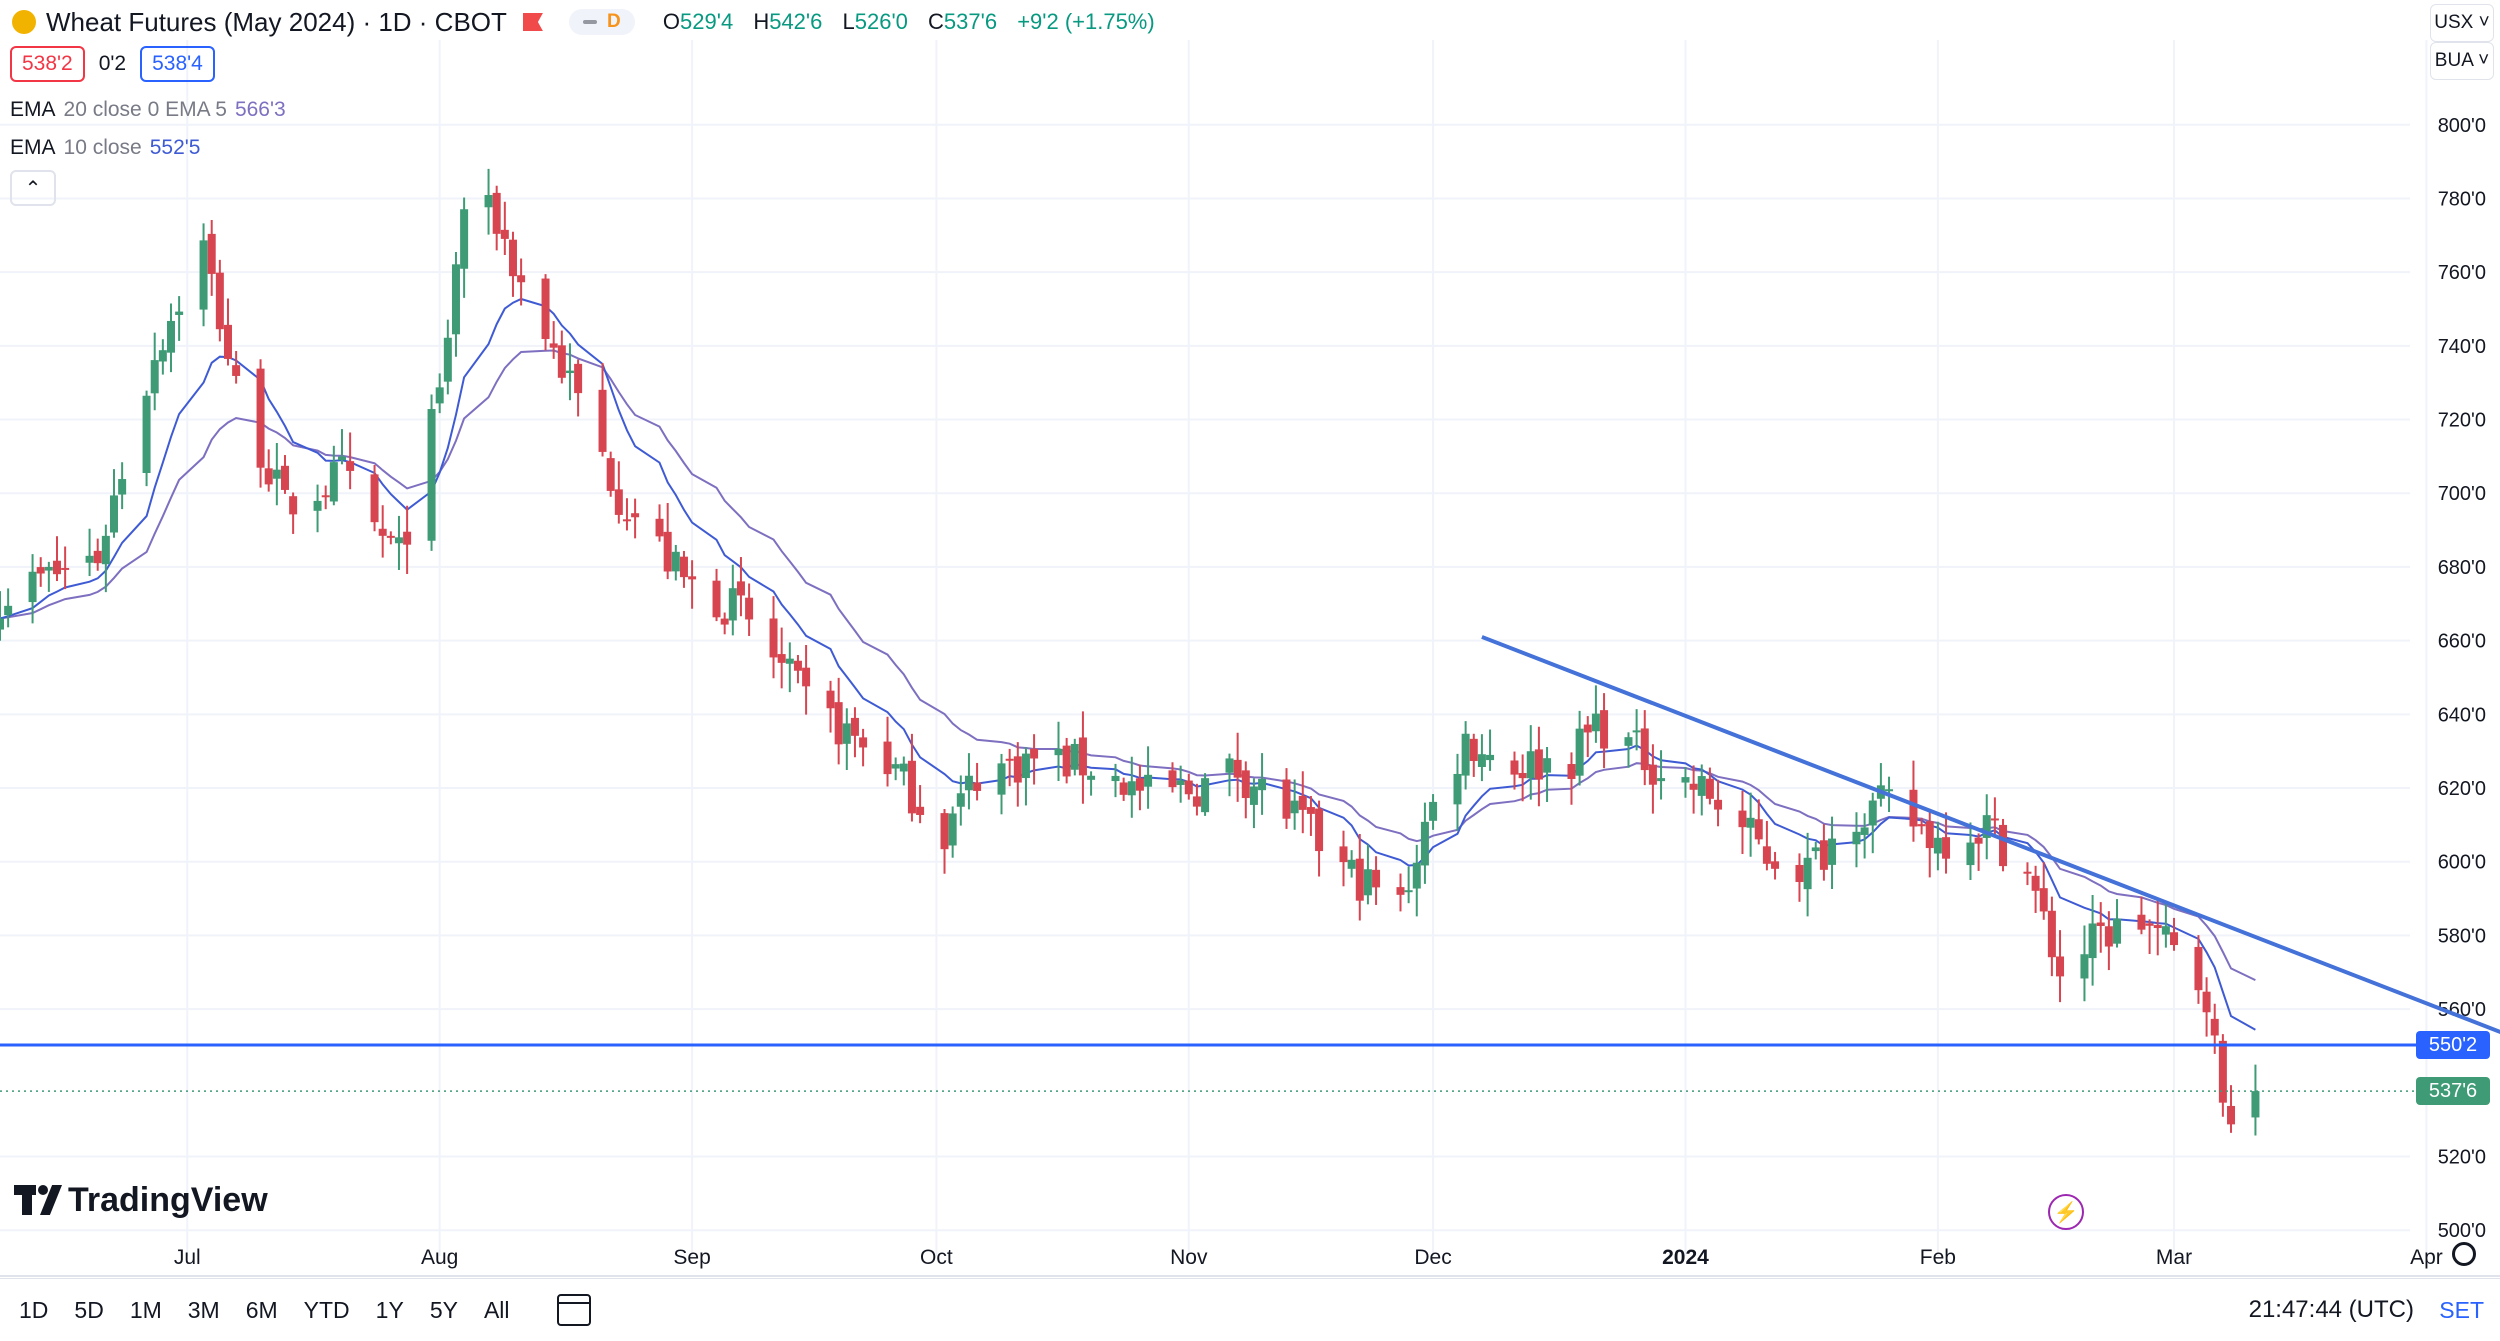 This screenshot has height=1341, width=2500. I want to click on currency-select: USX ˅, so click(2462, 23).